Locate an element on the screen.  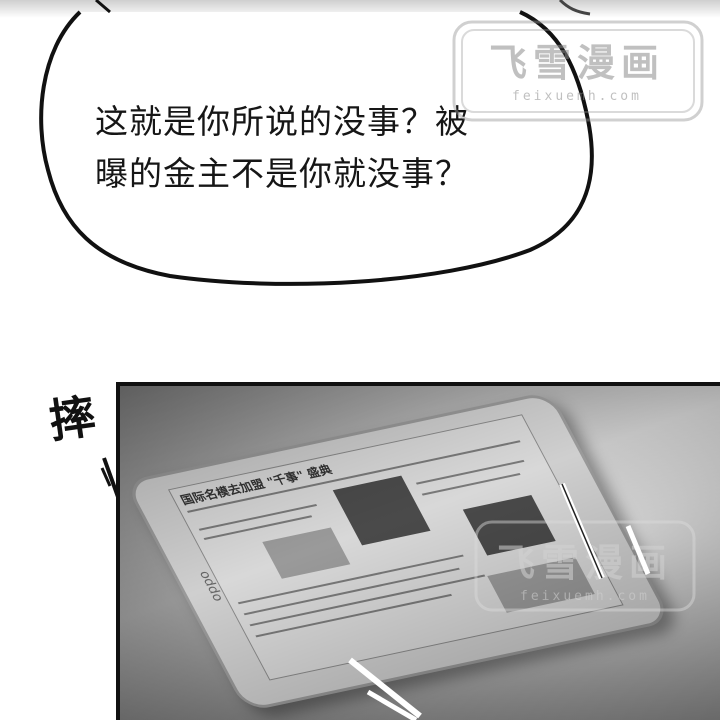
impact-line-outline is located at coordinates (582, 531).